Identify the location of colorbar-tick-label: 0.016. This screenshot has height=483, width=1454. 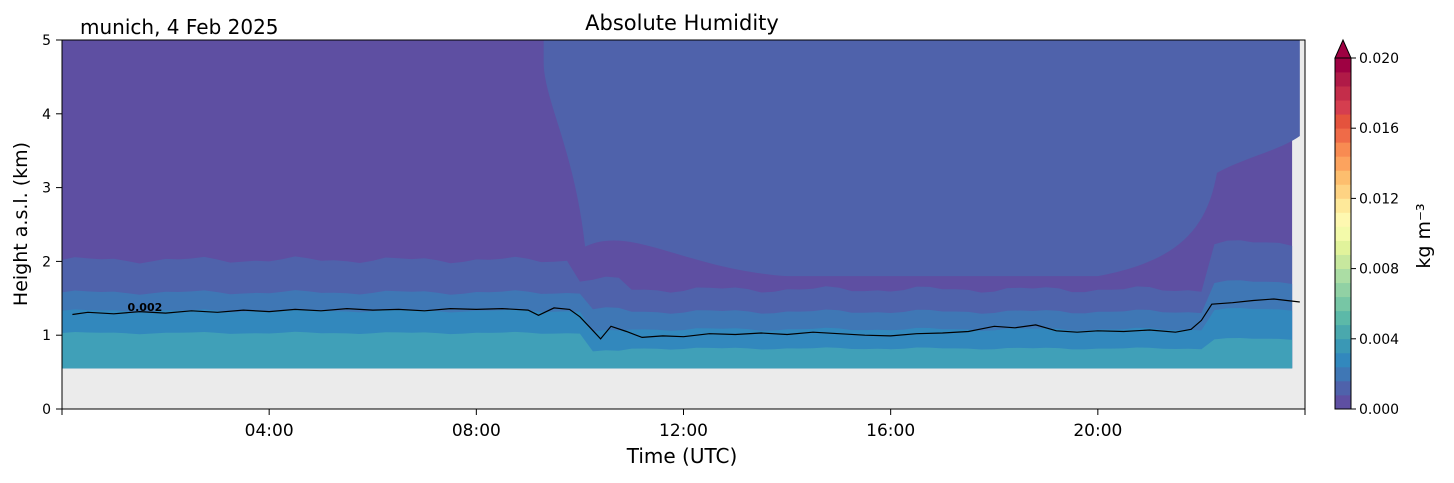
(1379, 129).